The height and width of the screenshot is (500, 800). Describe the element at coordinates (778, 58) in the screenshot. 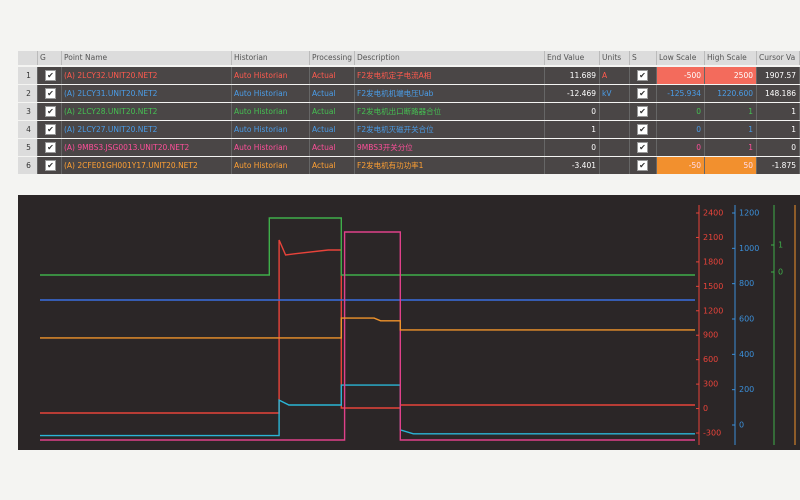

I see `header-cell: Cursor Va` at that location.